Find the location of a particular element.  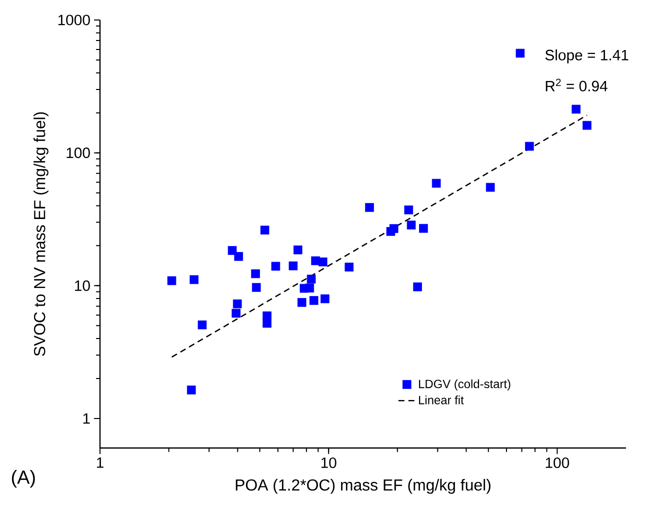

annotation: R$^{2}$ = 0.94 is located at coordinates (577, 85).